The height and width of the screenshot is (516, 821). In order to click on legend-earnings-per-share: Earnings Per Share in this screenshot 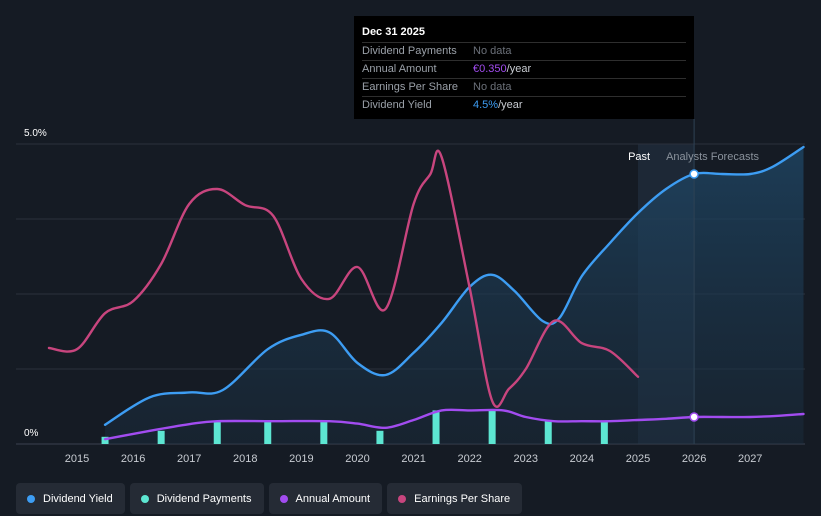, I will do `click(455, 498)`.